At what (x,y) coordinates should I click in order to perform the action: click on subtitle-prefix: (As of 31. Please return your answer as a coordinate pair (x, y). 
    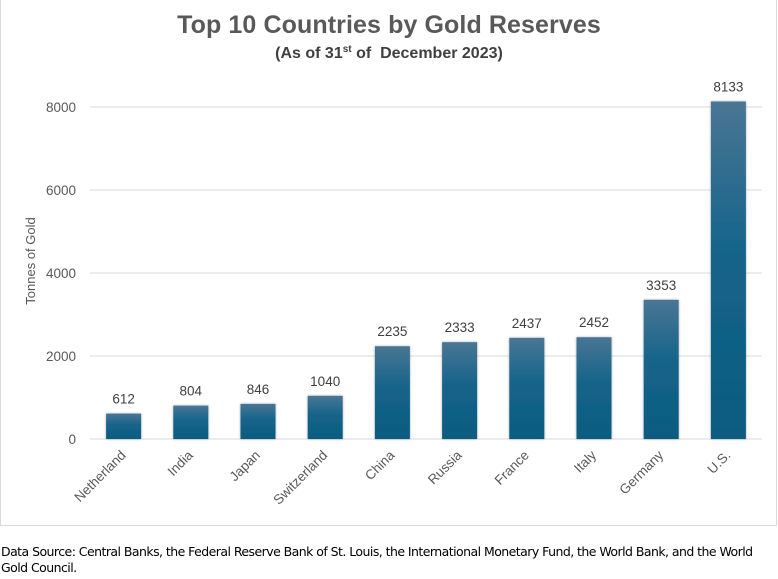
    Looking at the image, I should click on (309, 53).